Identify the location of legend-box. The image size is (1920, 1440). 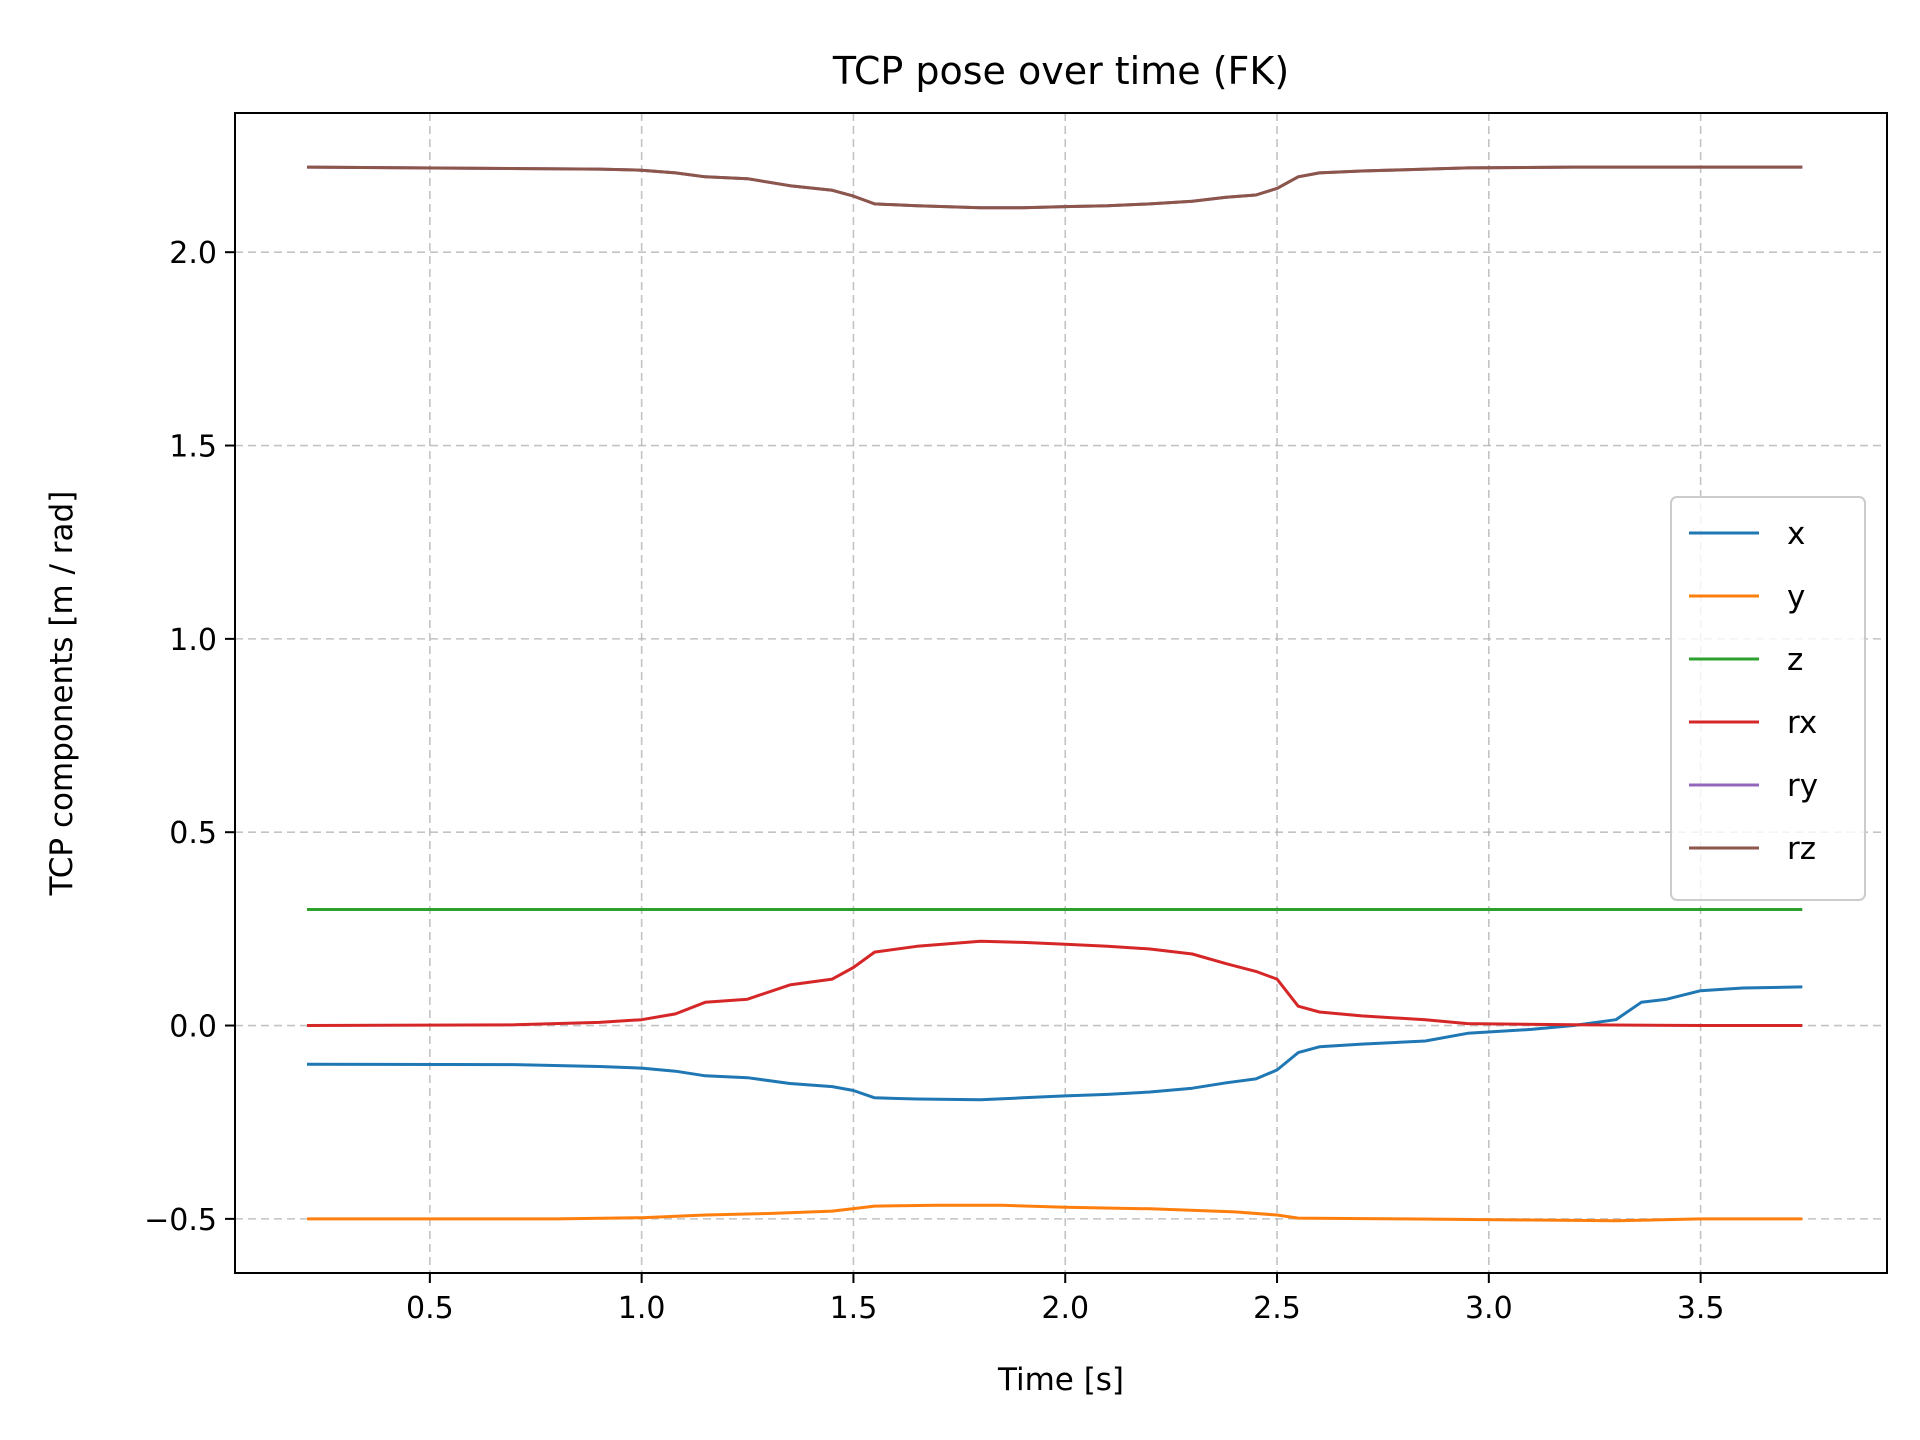
(1768, 698).